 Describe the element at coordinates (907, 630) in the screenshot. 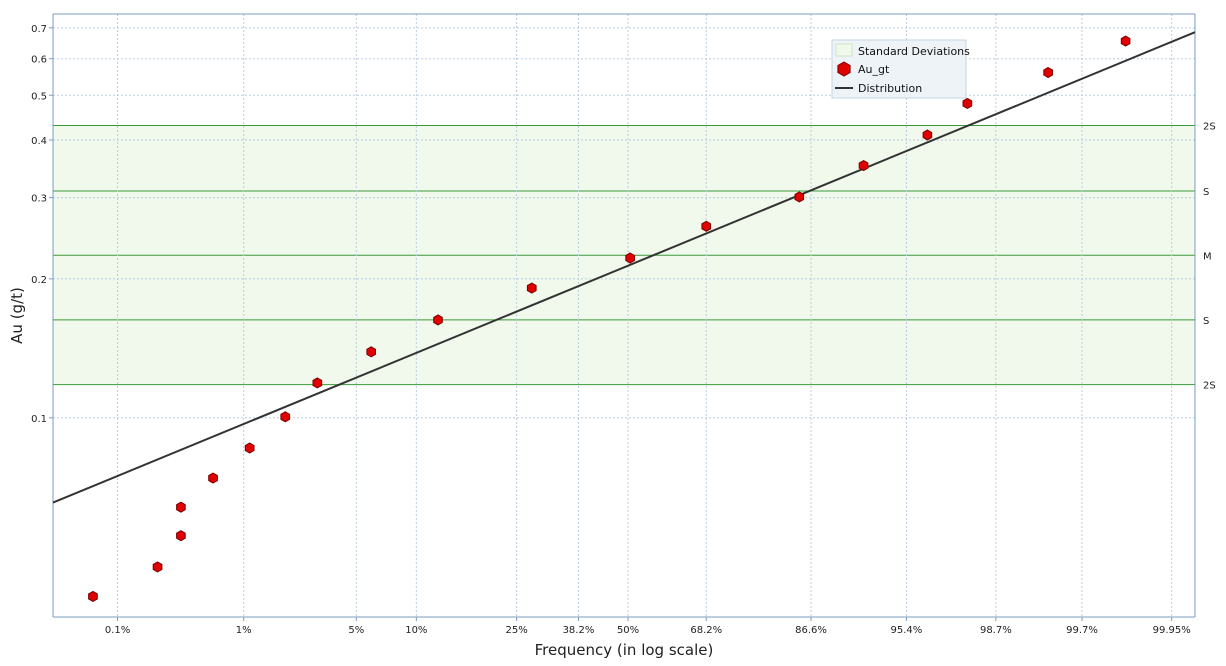

I see `x-tick-label: 95.4%` at that location.